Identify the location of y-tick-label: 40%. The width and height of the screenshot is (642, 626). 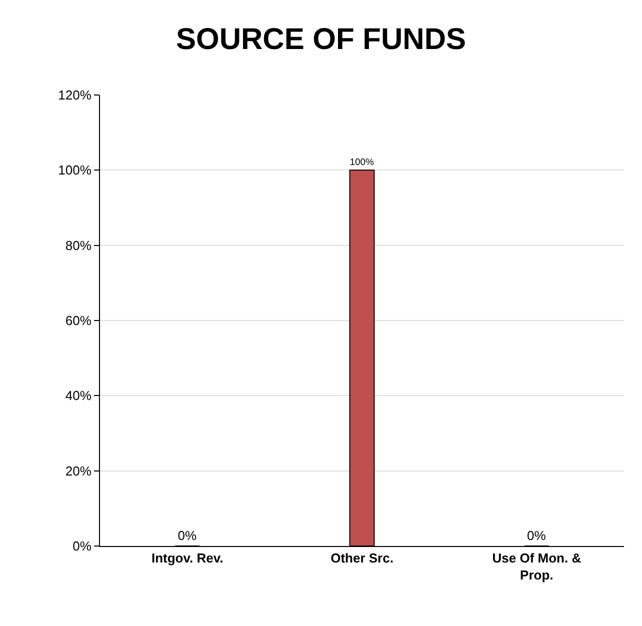
(78, 396).